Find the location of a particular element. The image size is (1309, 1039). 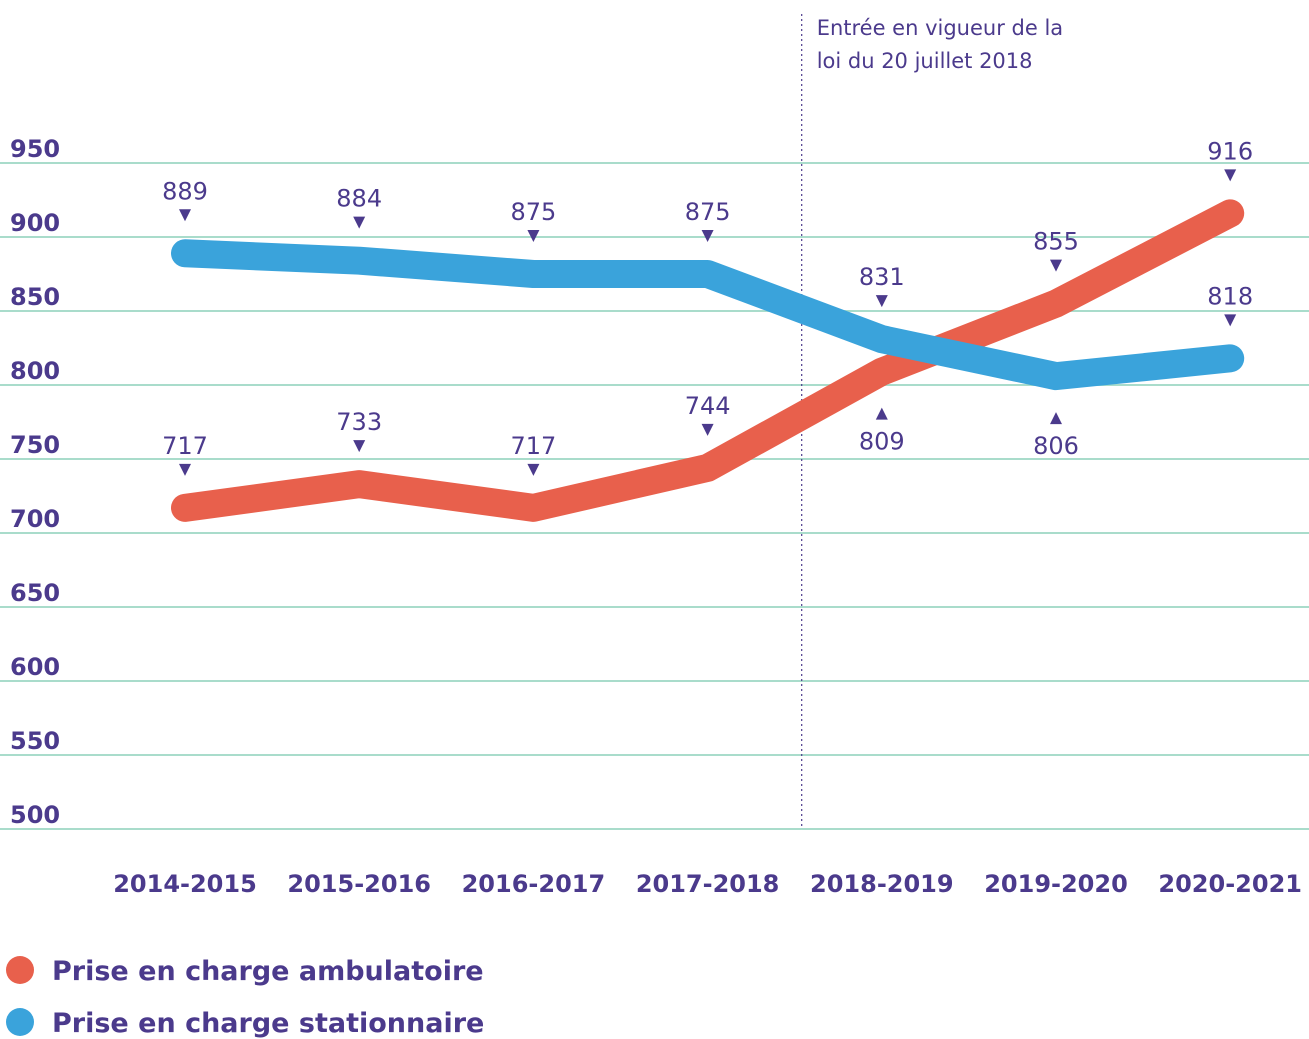

y-tick-label: 700 is located at coordinates (35, 519).